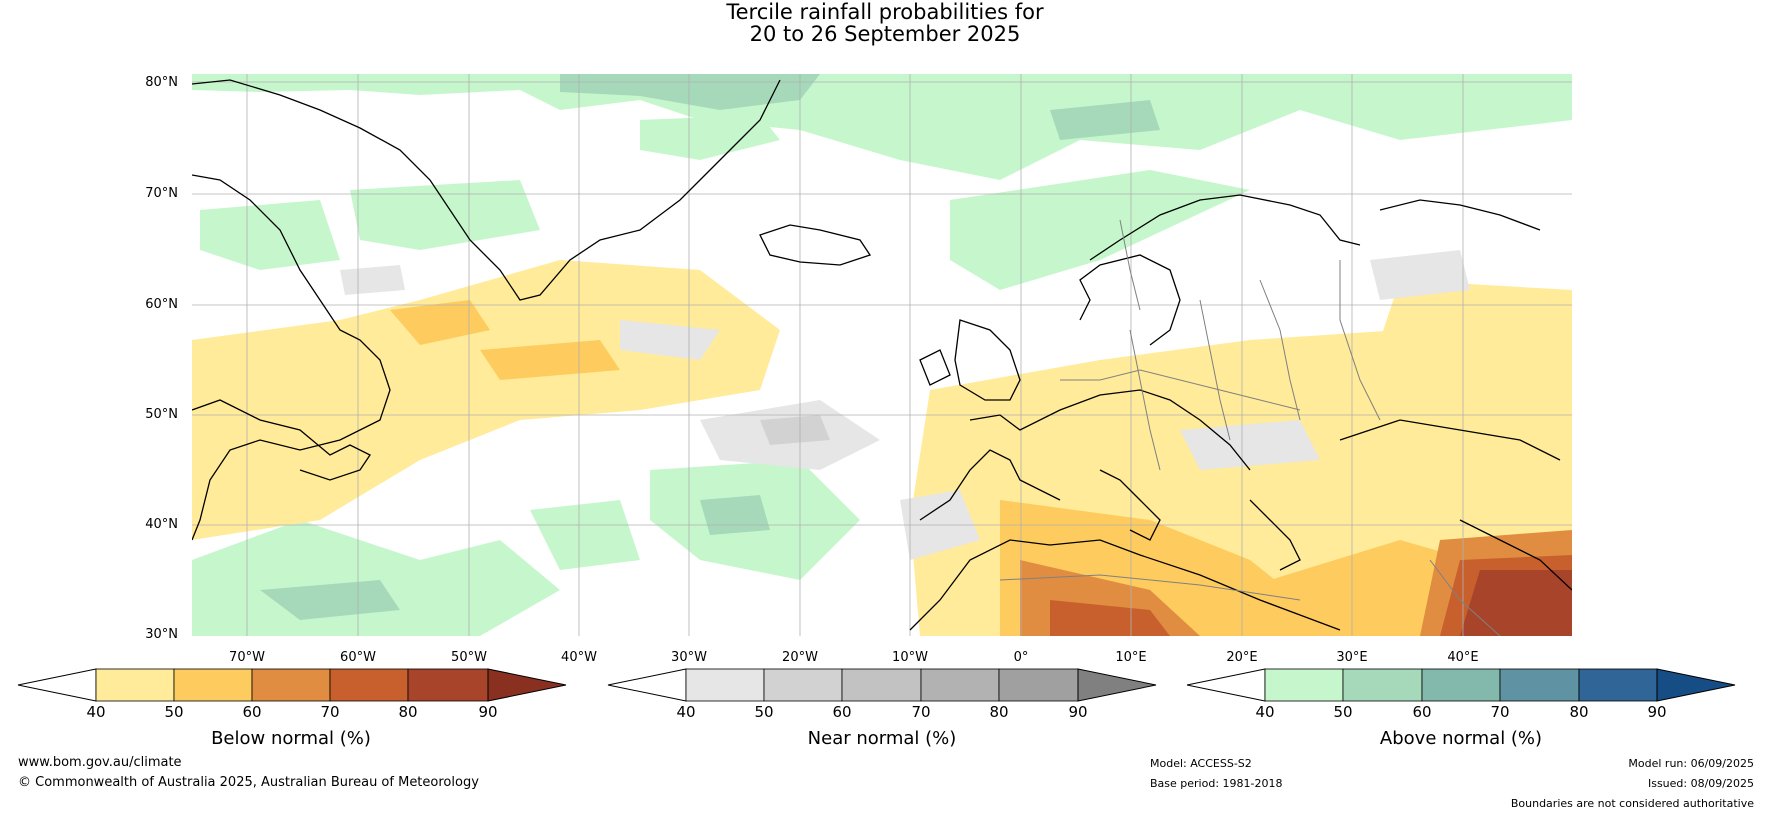  Describe the element at coordinates (100, 762) in the screenshot. I see `website-link: www.bom.gov.au/climate` at that location.